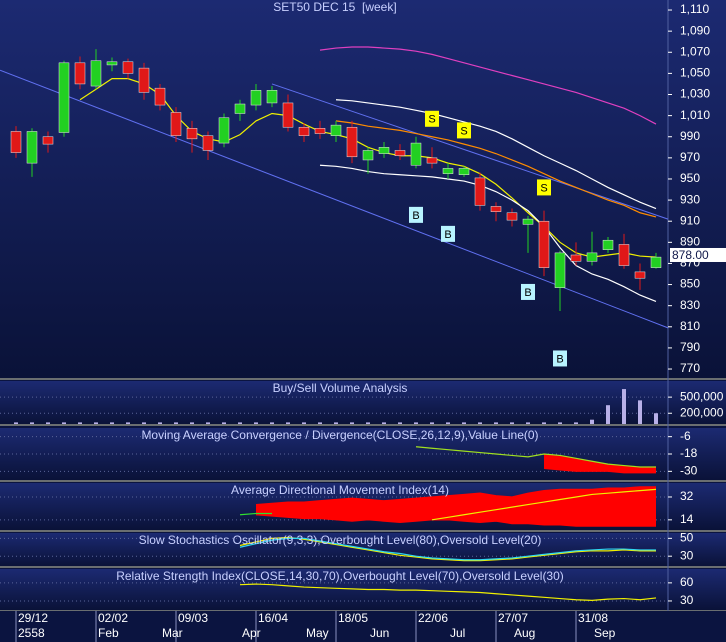  I want to click on y-tick-label: 950, so click(690, 178).